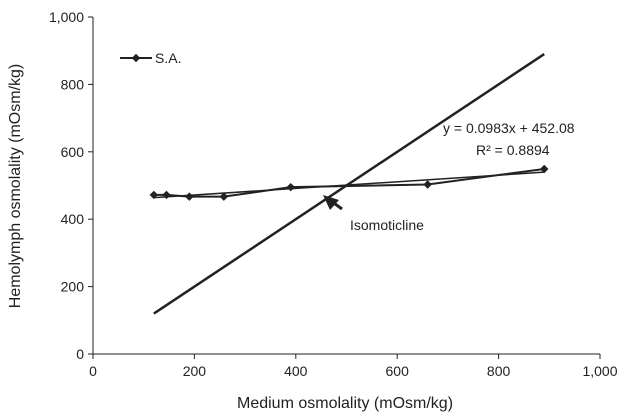  I want to click on isomoticline-arrow, so click(333, 203).